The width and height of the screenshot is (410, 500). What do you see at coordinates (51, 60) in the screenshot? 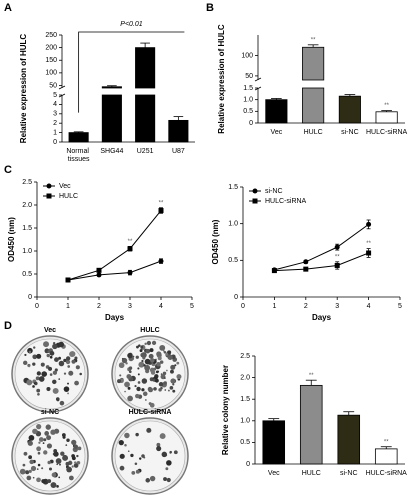
I see `y-tick-label: 150` at bounding box center [51, 60].